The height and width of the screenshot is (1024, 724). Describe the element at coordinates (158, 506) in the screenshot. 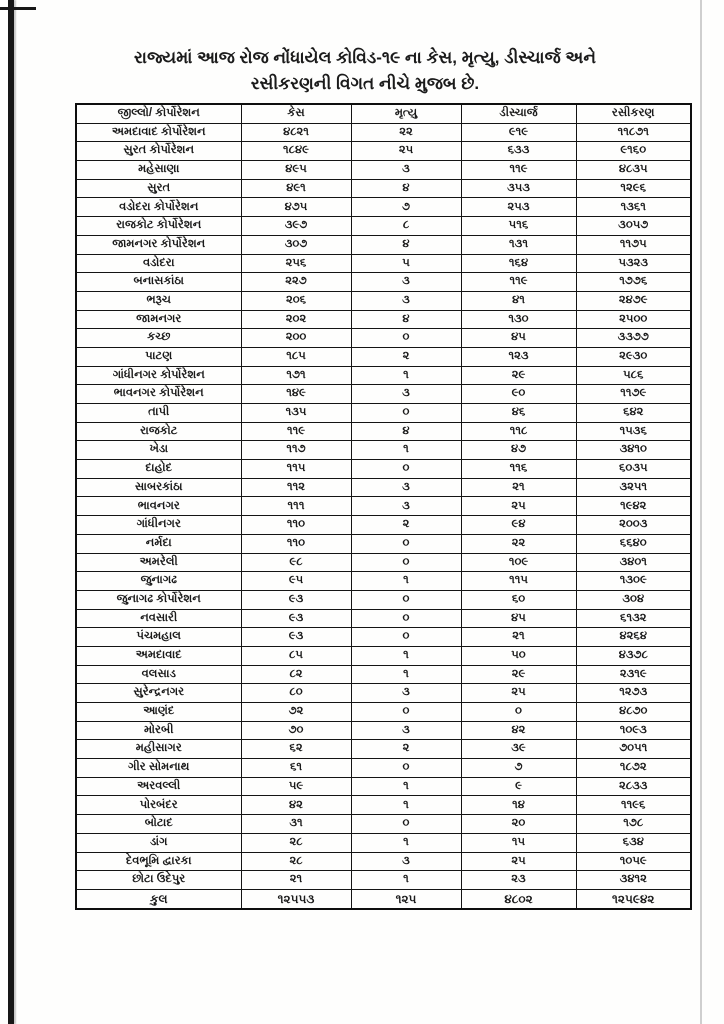

I see `district-cell: ભાવનગર` at that location.